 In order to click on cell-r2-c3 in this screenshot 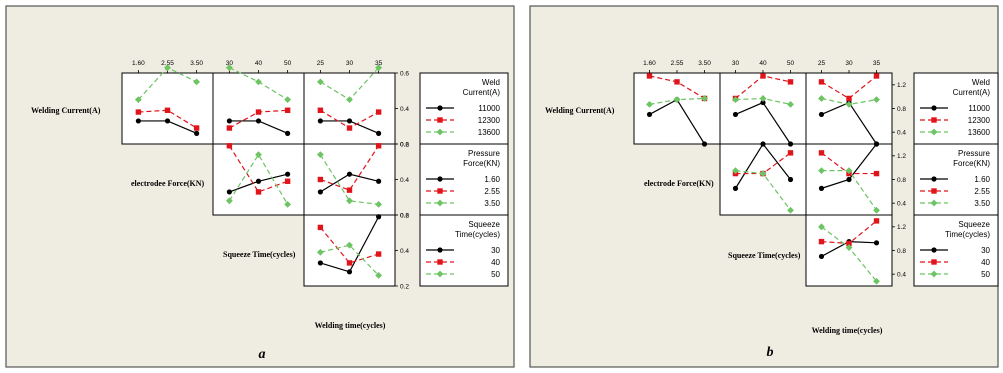, I will do `click(849, 251)`.